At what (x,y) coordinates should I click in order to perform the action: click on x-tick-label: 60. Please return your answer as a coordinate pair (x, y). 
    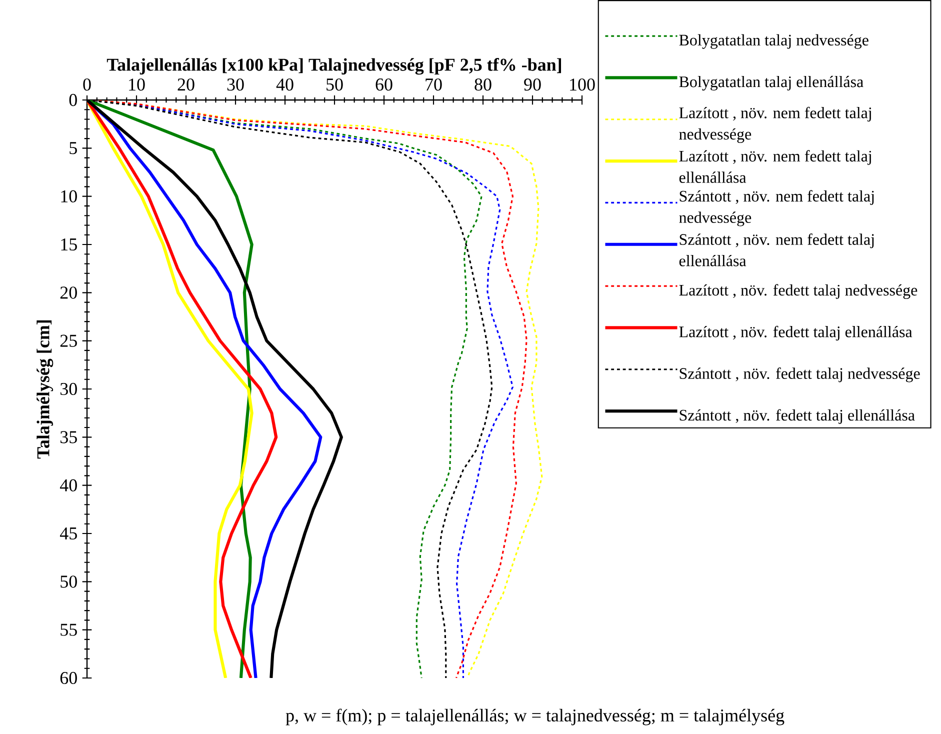
    Looking at the image, I should click on (384, 84).